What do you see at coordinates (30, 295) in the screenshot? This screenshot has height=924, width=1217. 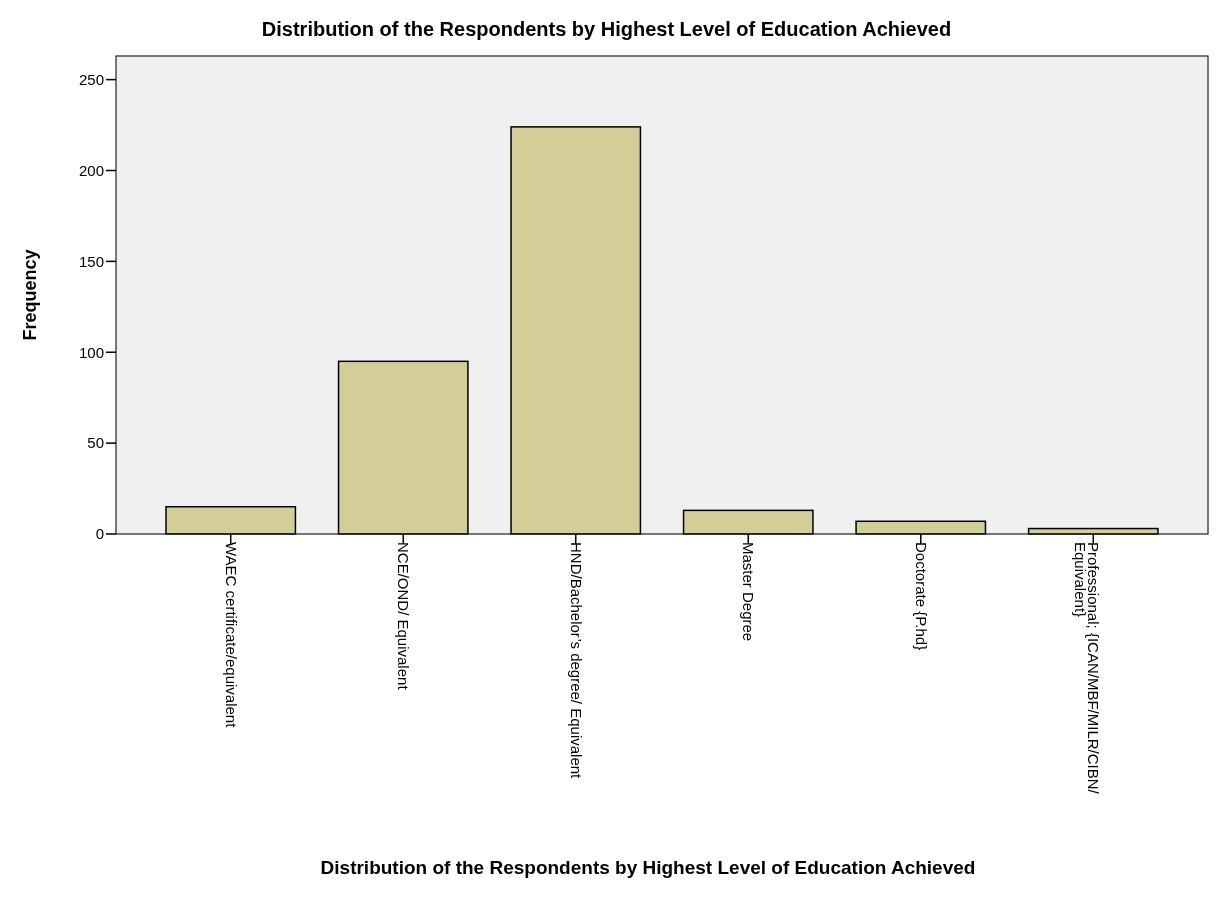 I see `y-axis-title: Frequency` at bounding box center [30, 295].